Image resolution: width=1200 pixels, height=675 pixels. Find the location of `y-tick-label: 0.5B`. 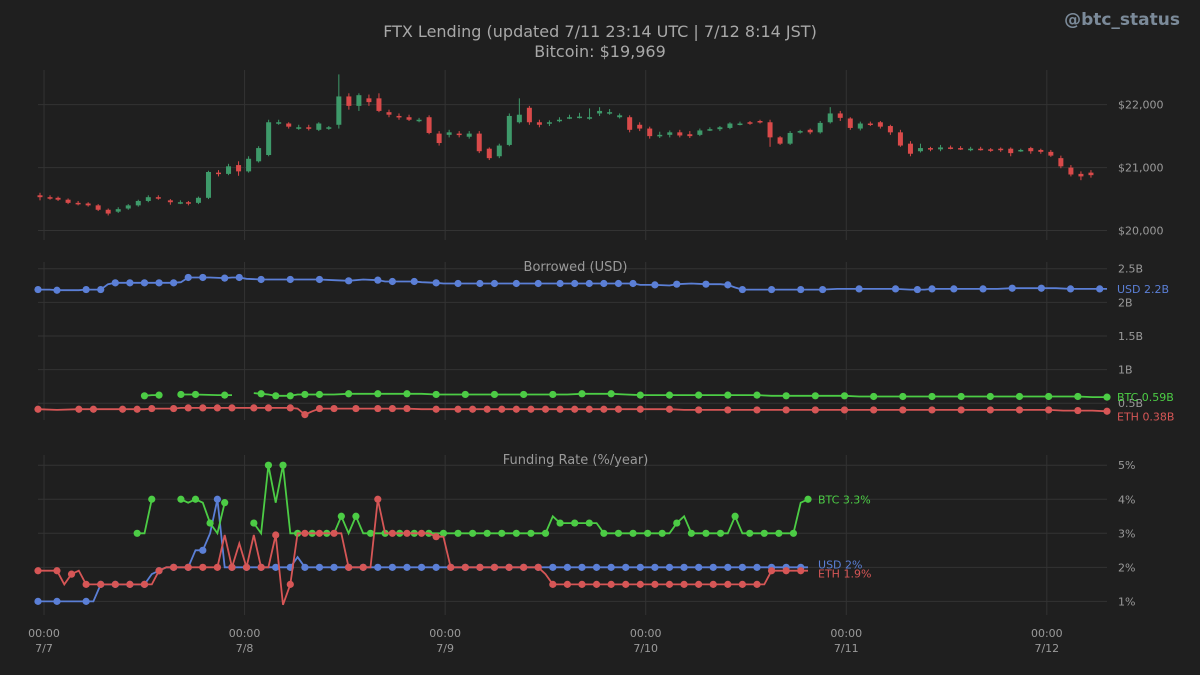

y-tick-label: 0.5B is located at coordinates (1130, 403).